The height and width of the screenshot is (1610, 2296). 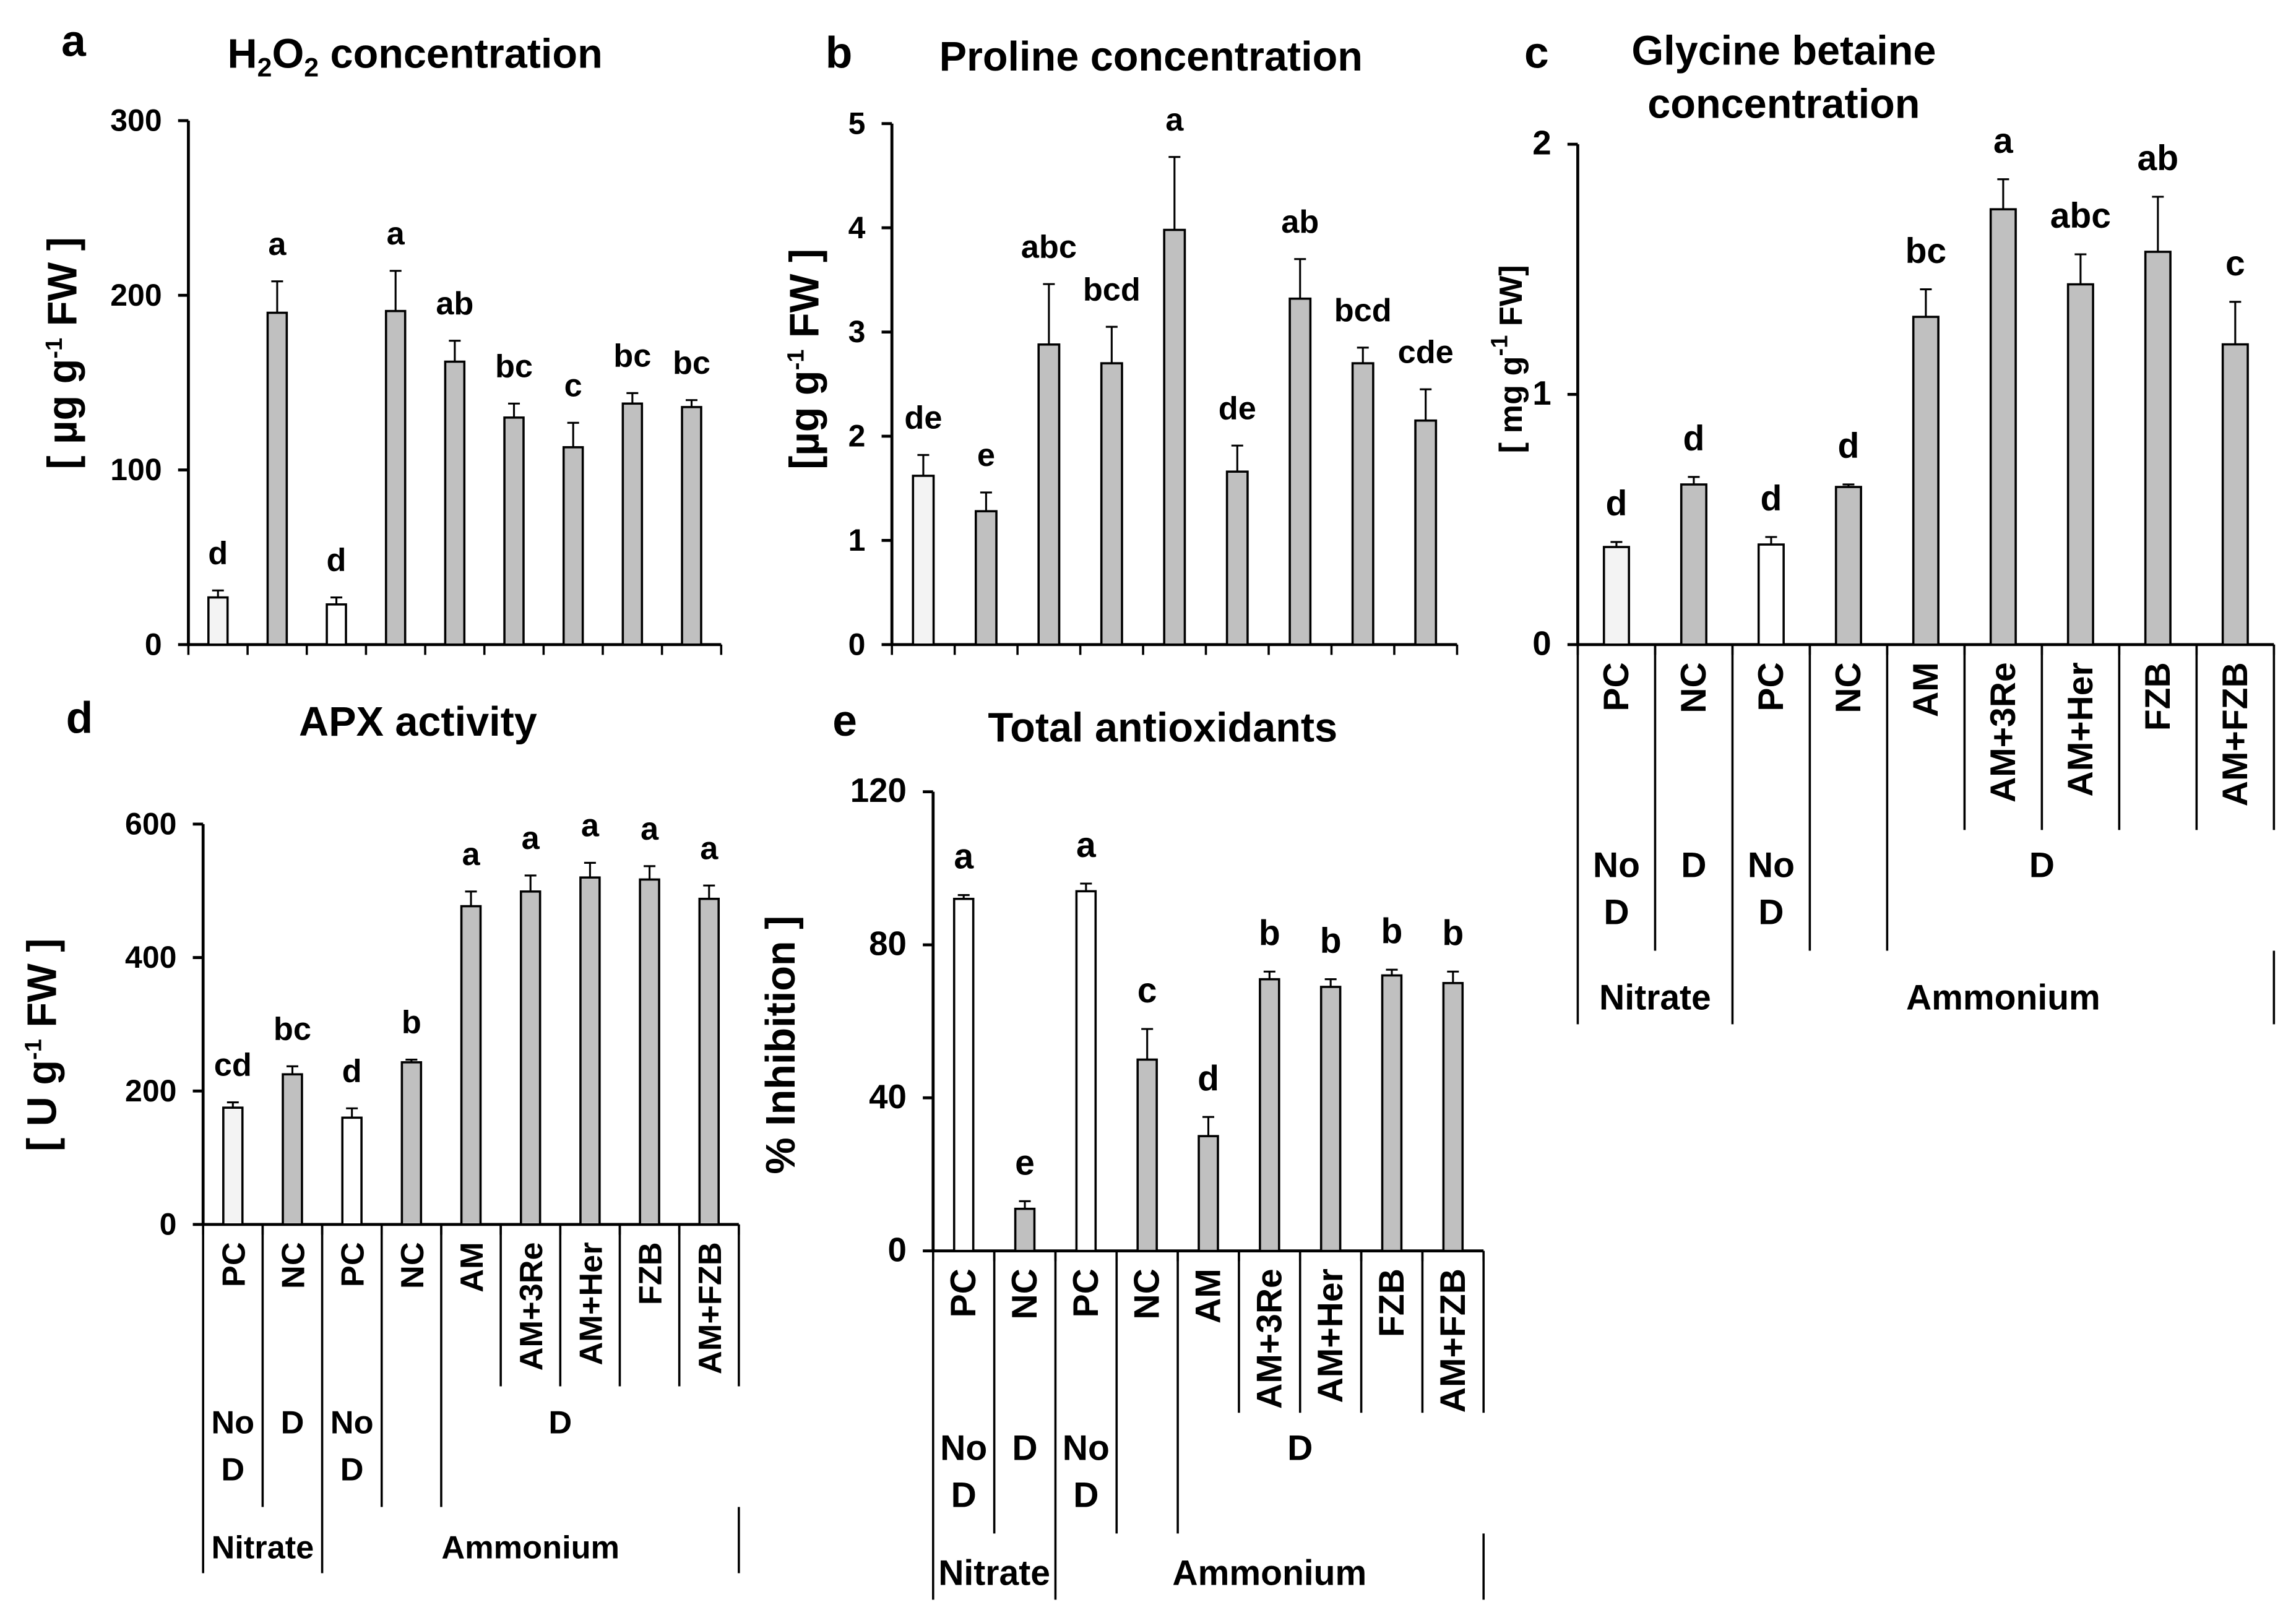 What do you see at coordinates (651, 1273) in the screenshot?
I see `category-label: FZB` at bounding box center [651, 1273].